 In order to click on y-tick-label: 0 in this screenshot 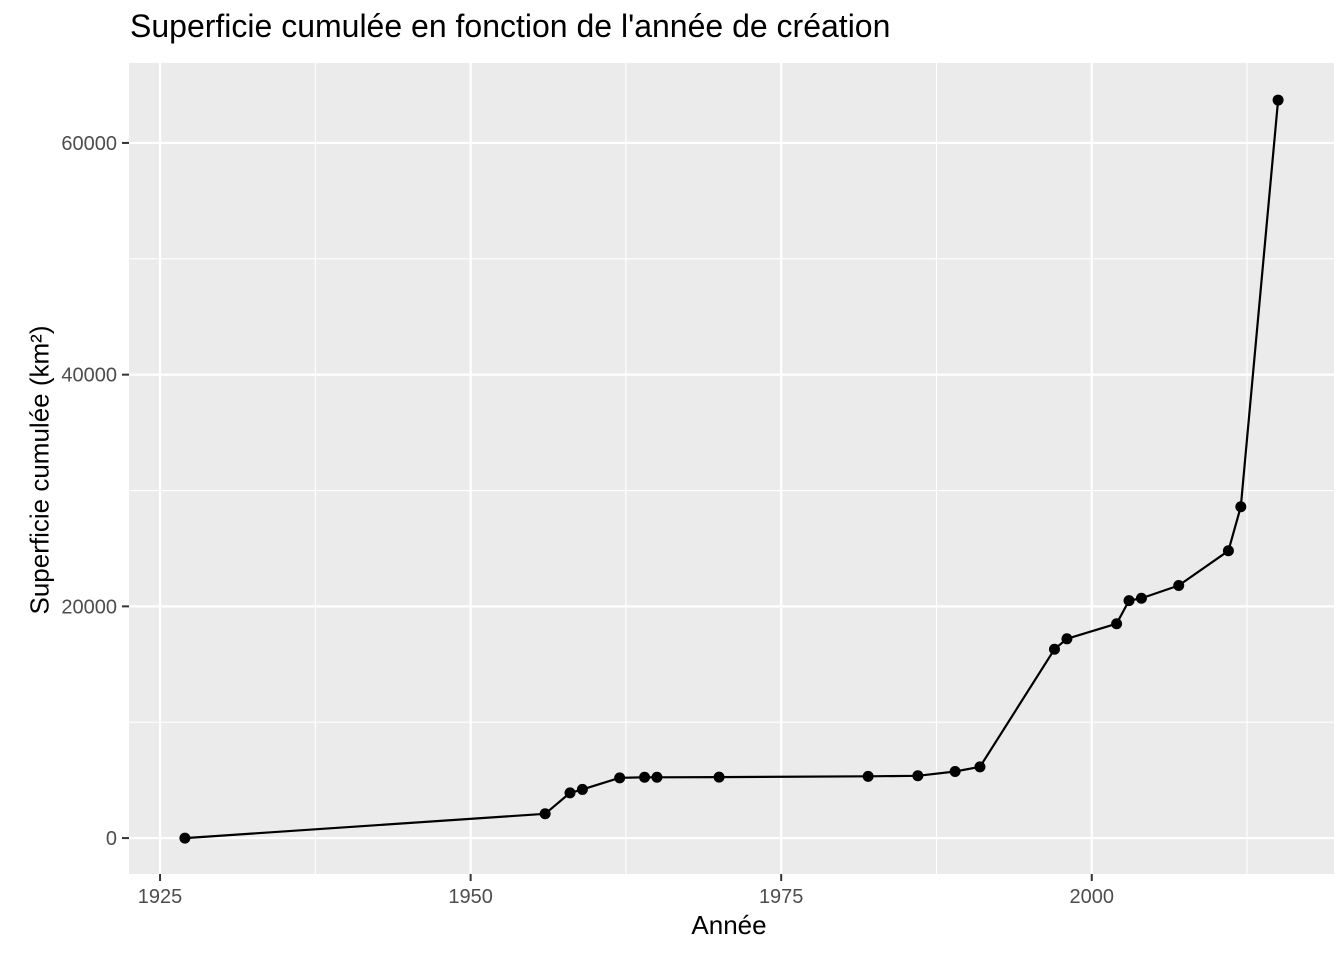, I will do `click(111, 839)`.